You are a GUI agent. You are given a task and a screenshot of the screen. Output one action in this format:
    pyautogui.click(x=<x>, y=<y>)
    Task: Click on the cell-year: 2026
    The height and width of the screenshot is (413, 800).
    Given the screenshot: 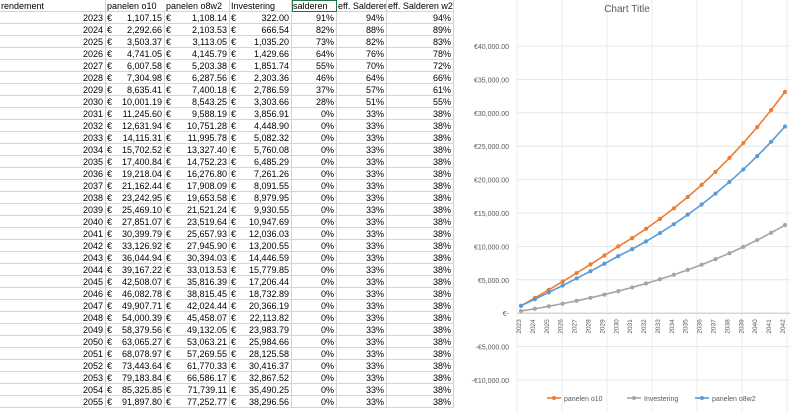 What is the action you would take?
    pyautogui.click(x=53, y=54)
    